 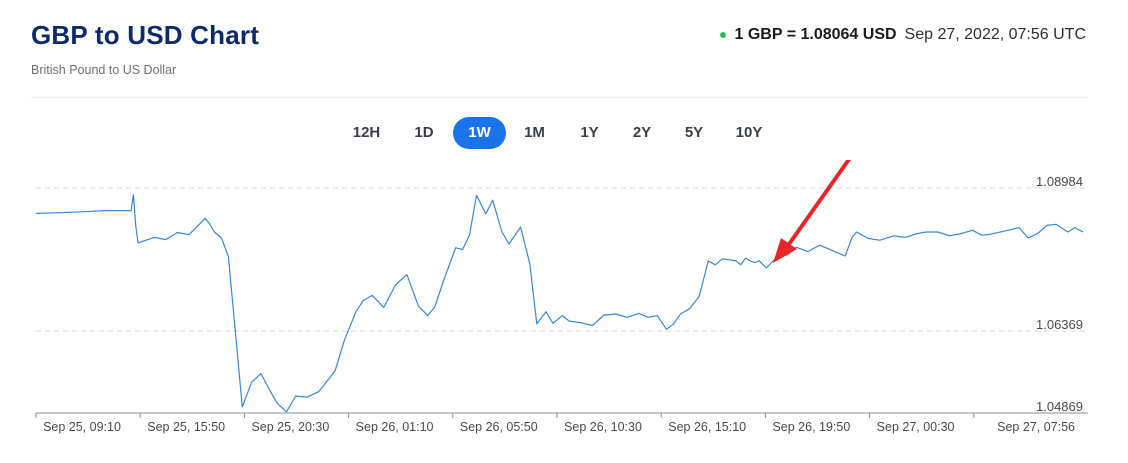 I want to click on y-tick-label: 1.04869, so click(x=1059, y=406).